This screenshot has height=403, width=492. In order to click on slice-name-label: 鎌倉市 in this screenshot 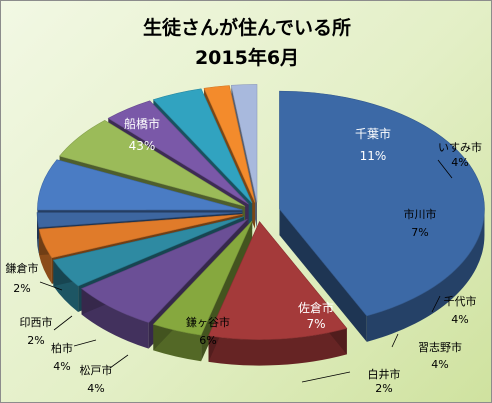, I will do `click(22, 268)`.